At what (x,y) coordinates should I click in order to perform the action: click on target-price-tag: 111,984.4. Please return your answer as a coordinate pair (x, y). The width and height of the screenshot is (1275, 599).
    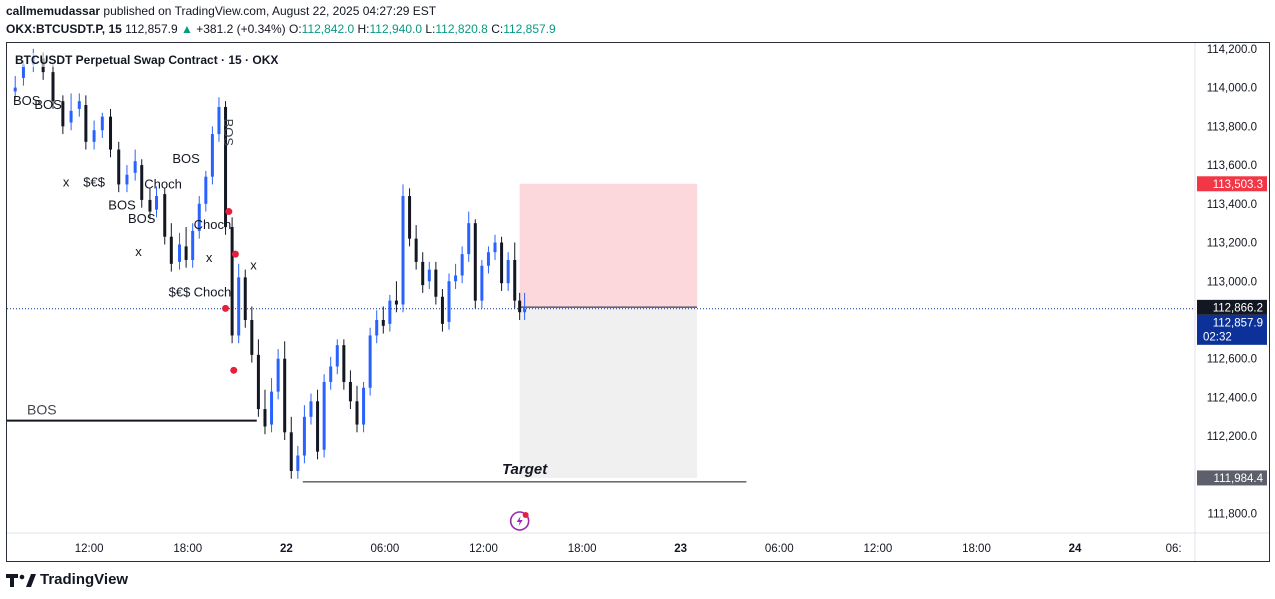
    Looking at the image, I should click on (1239, 479).